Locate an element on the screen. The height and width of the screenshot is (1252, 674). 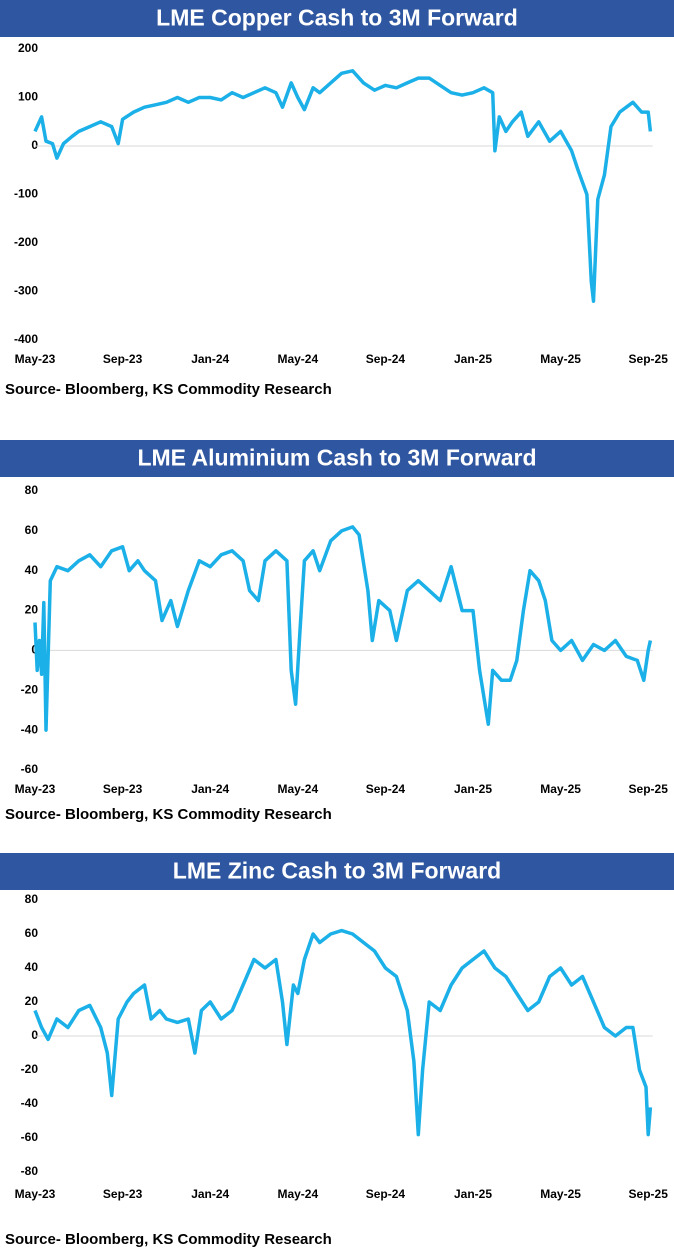
y-tick-label: -400 is located at coordinates (26, 339).